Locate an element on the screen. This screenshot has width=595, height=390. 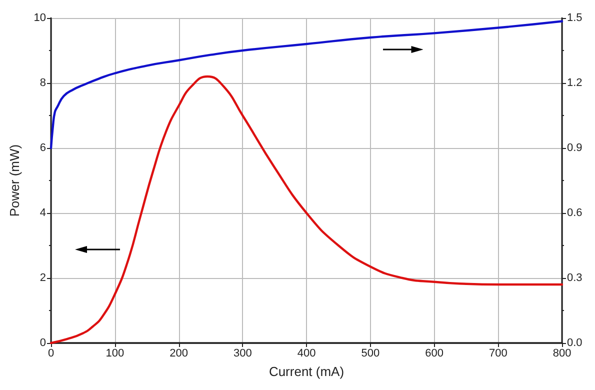
y-tick-label: 6 is located at coordinates (43, 148).